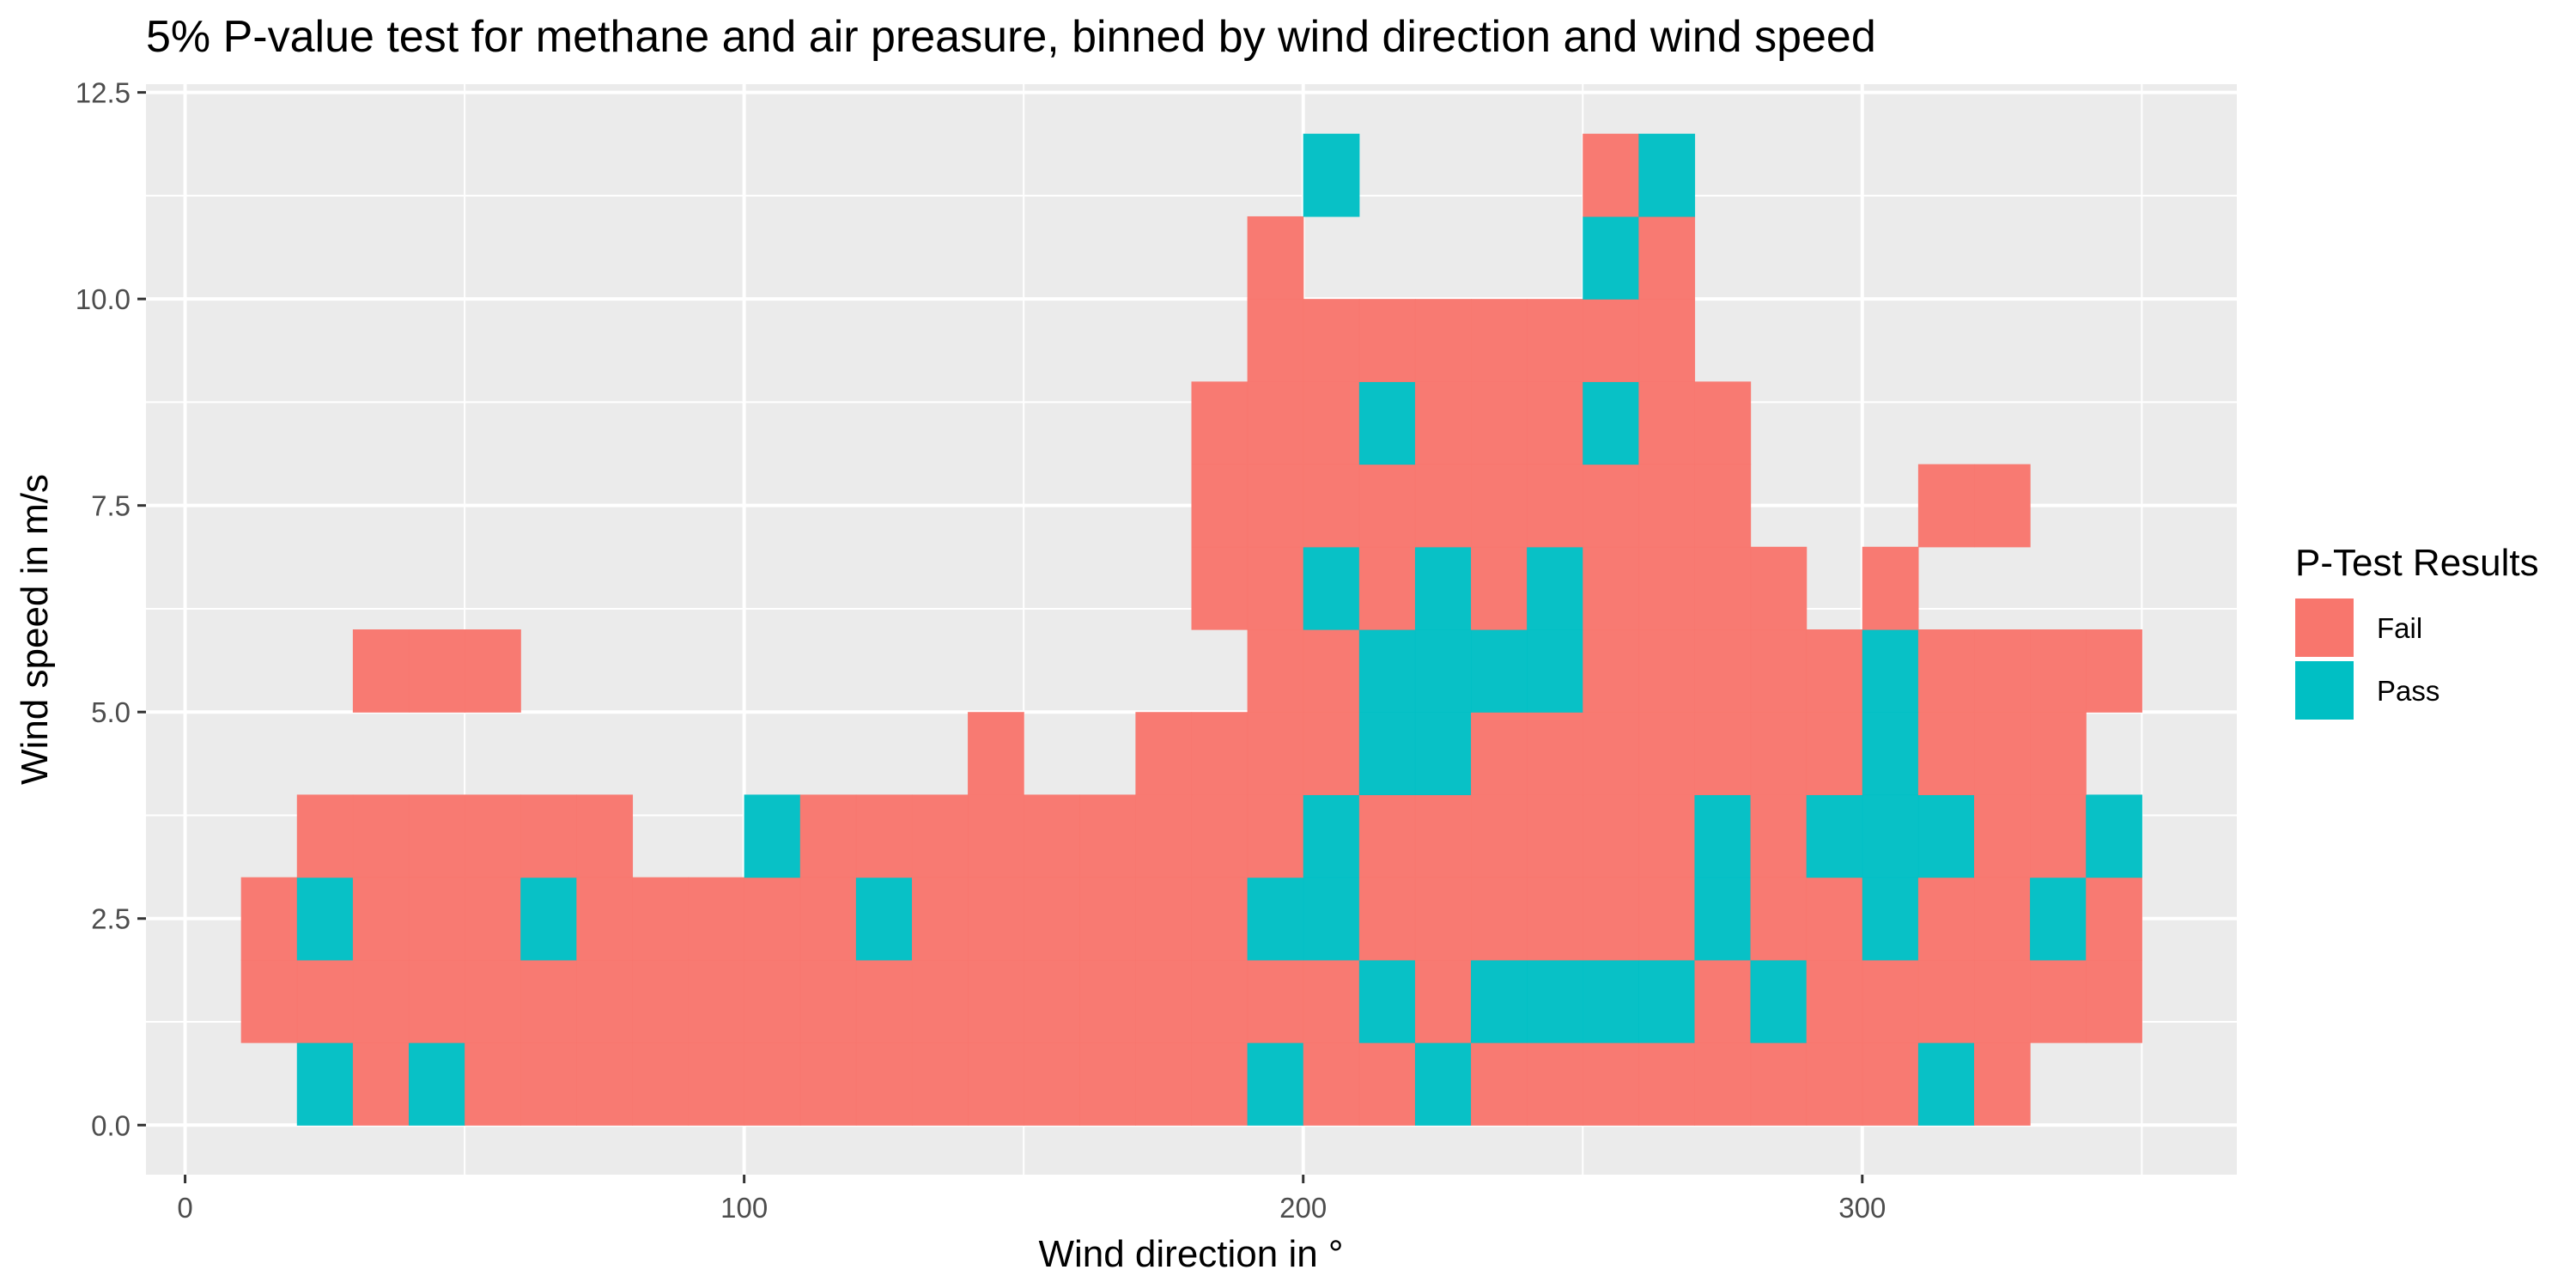 This screenshot has height=1288, width=2576. What do you see at coordinates (104, 299) in the screenshot?
I see `y-tick-label: 10.0` at bounding box center [104, 299].